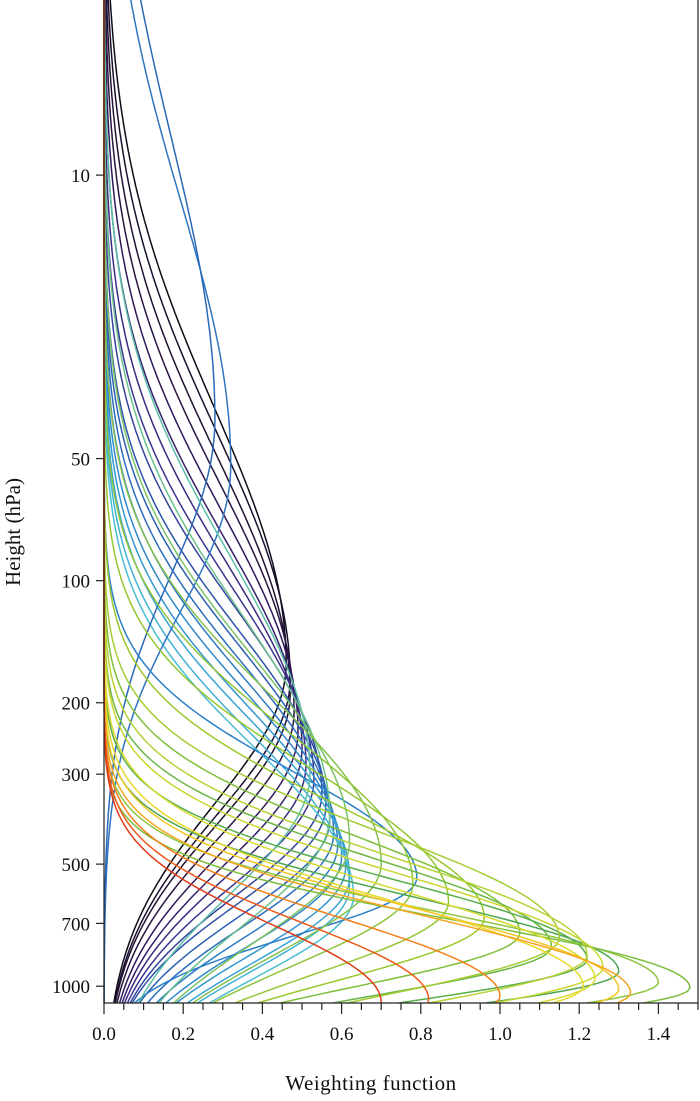 Image resolution: width=700 pixels, height=1101 pixels. What do you see at coordinates (421, 1034) in the screenshot?
I see `x-tick-label: 0.8` at bounding box center [421, 1034].